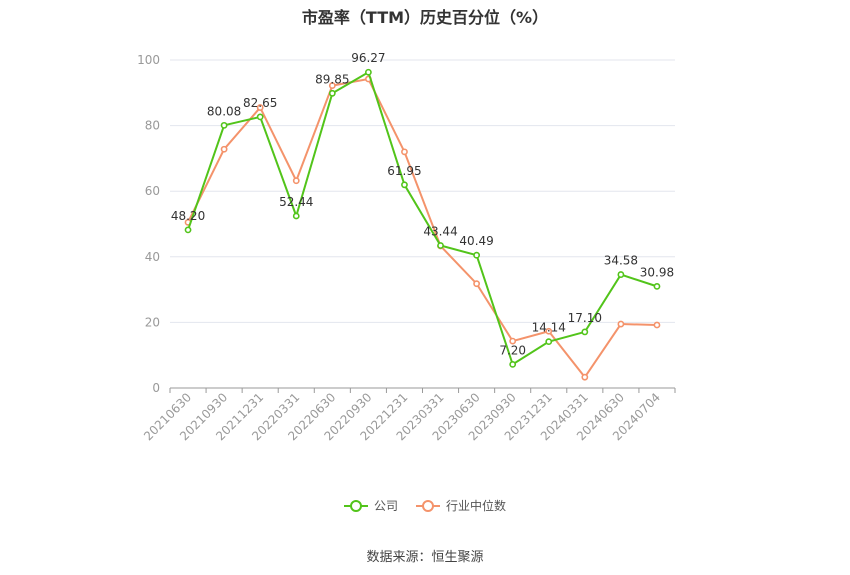  I want to click on data-label: 89.85, so click(332, 79).